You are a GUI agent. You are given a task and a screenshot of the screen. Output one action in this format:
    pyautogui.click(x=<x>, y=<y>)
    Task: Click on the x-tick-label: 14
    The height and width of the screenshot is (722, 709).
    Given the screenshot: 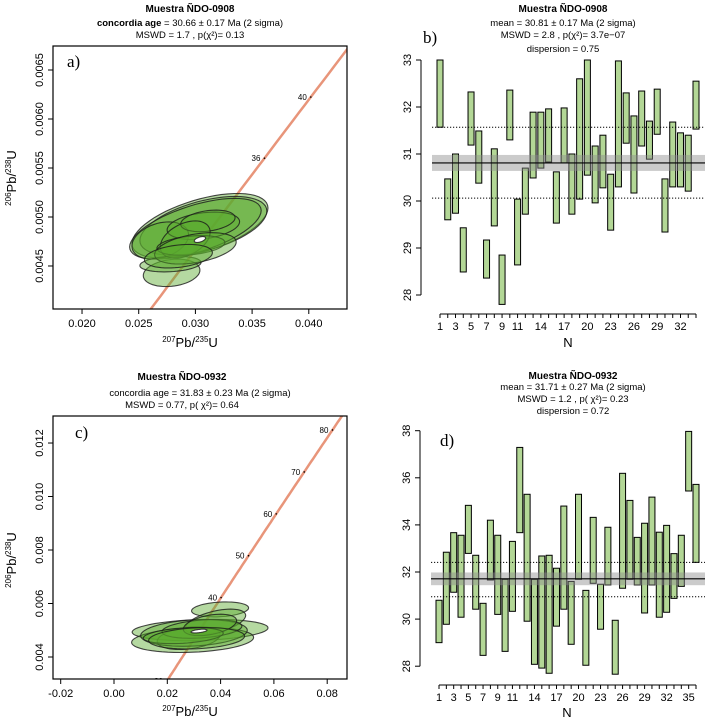 What is the action you would take?
    pyautogui.click(x=534, y=698)
    